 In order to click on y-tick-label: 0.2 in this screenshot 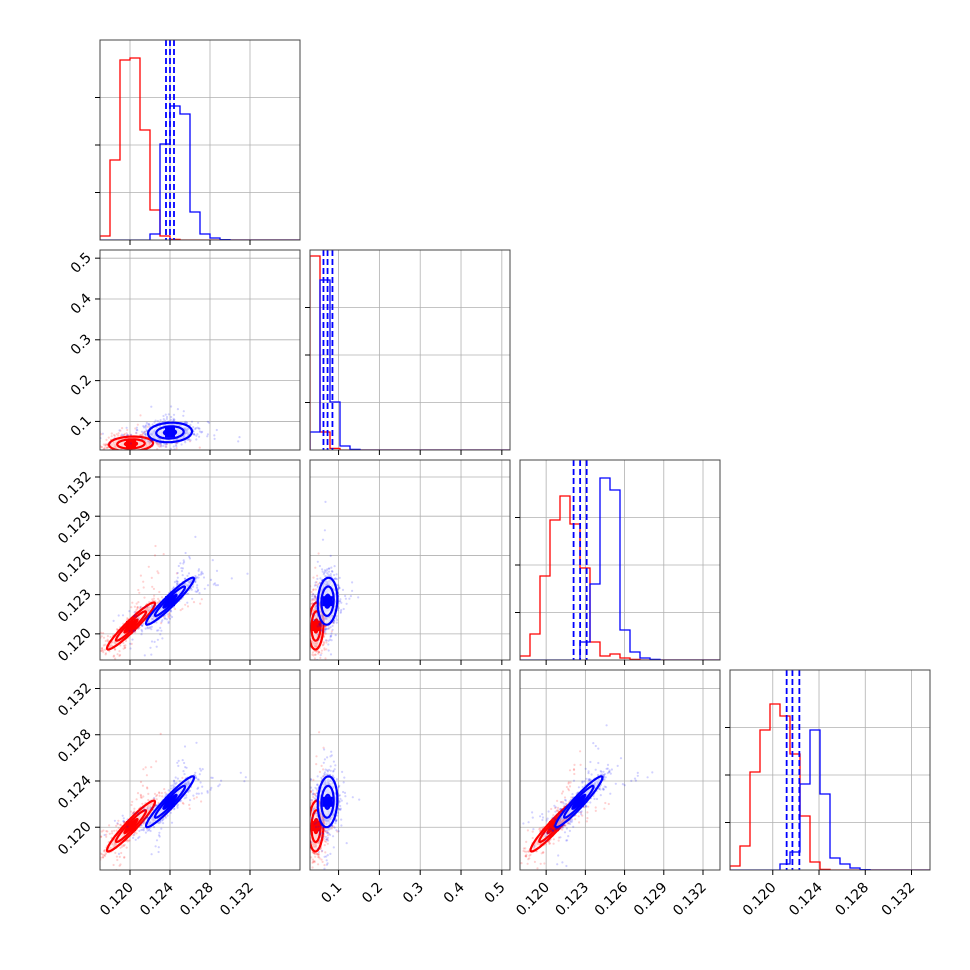, I will do `click(81, 385)`.